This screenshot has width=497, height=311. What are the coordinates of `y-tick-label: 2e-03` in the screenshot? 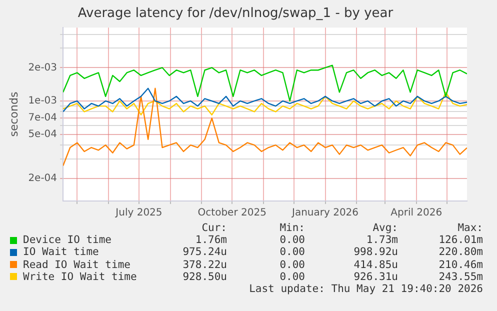 It's located at (43, 68).